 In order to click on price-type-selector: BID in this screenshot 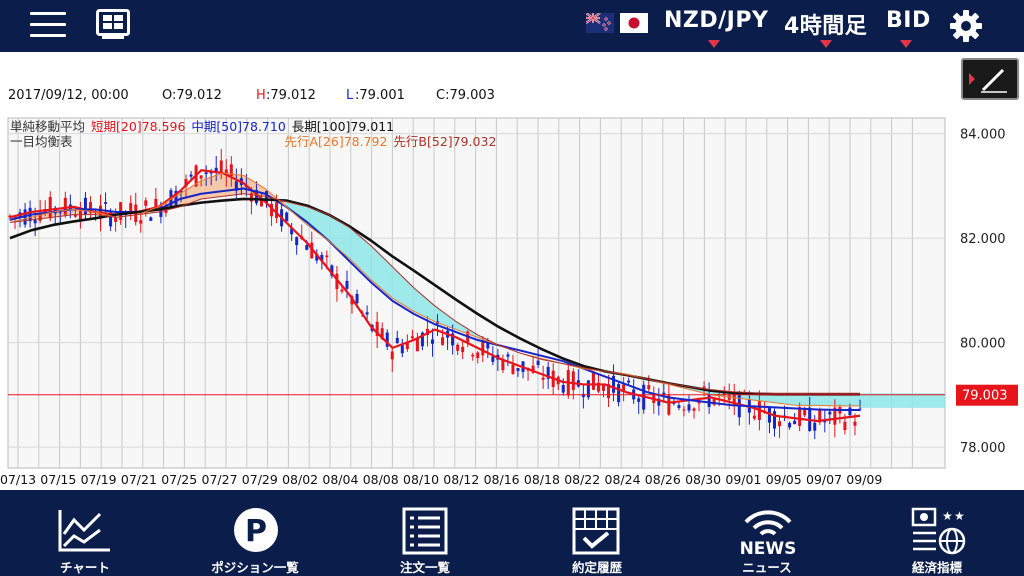, I will do `click(908, 28)`.